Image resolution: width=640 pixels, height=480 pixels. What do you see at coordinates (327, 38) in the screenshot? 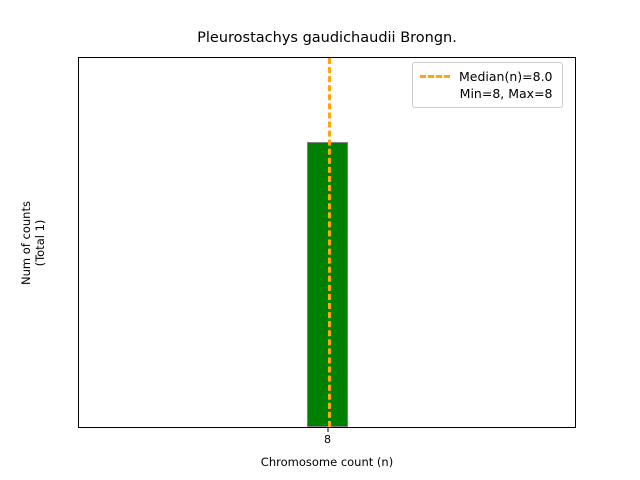
I see `chart-title: Pleurostachys gaudichaudii Brongn.` at bounding box center [327, 38].